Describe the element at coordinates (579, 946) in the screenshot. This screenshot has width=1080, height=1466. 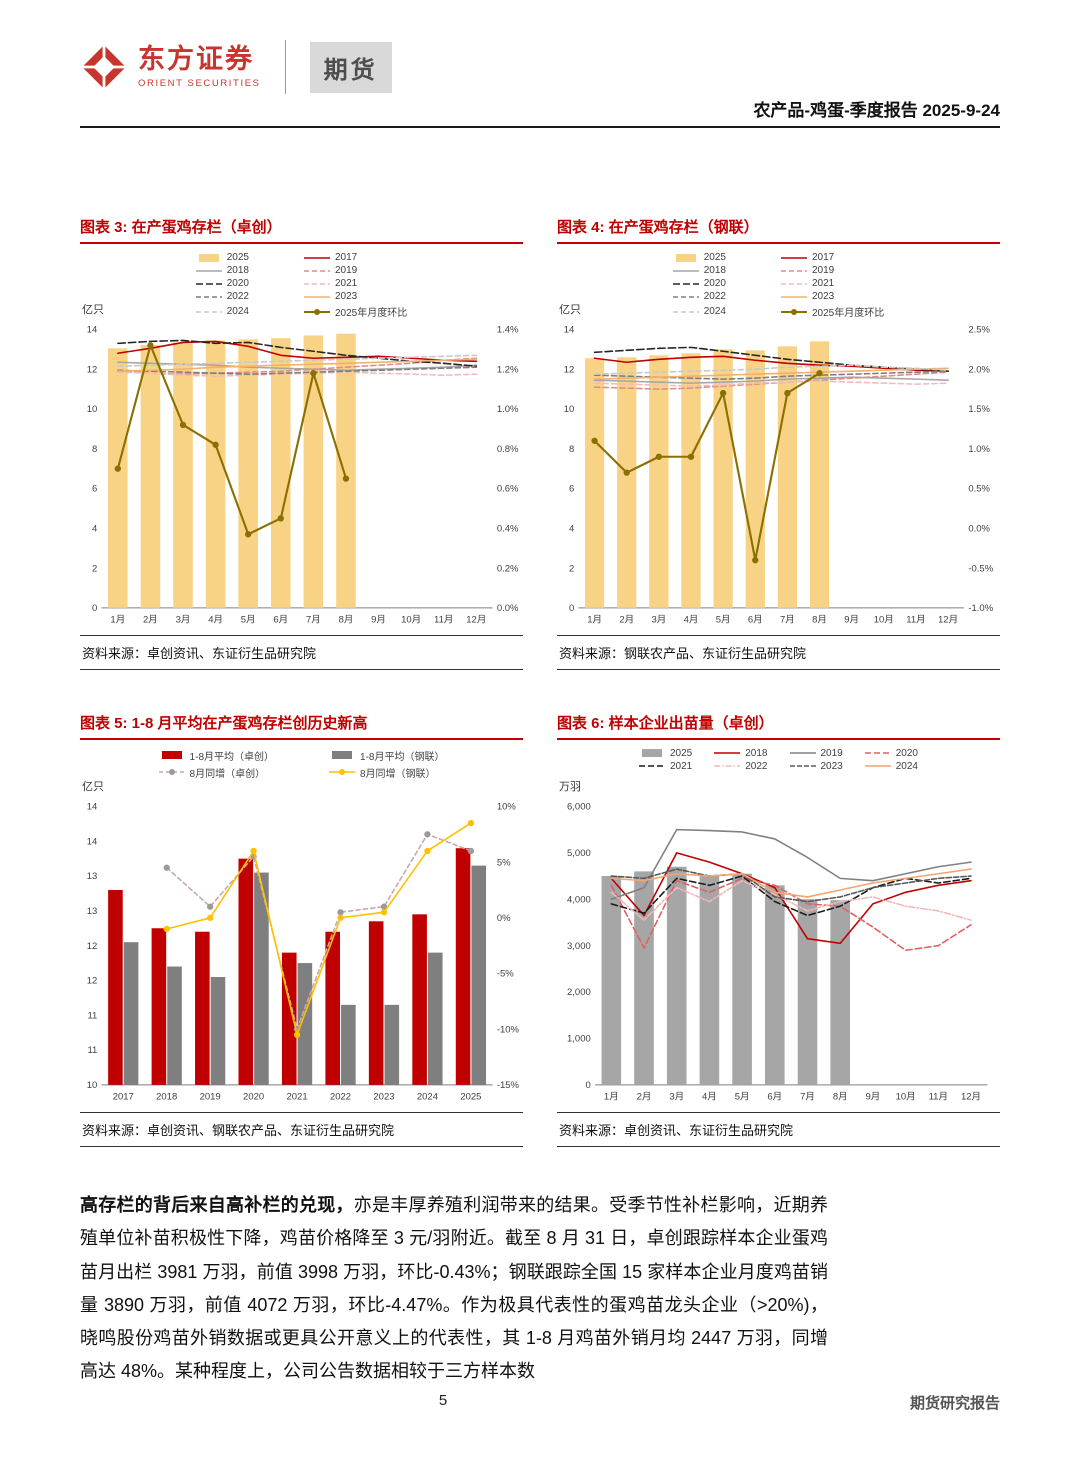
I see `svg-text: 3,000` at that location.